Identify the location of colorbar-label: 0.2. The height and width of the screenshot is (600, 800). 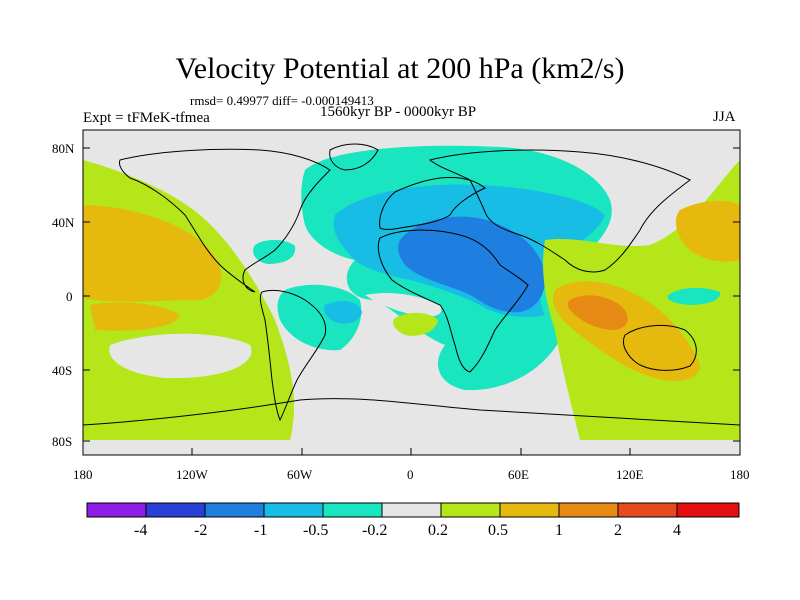
(438, 530).